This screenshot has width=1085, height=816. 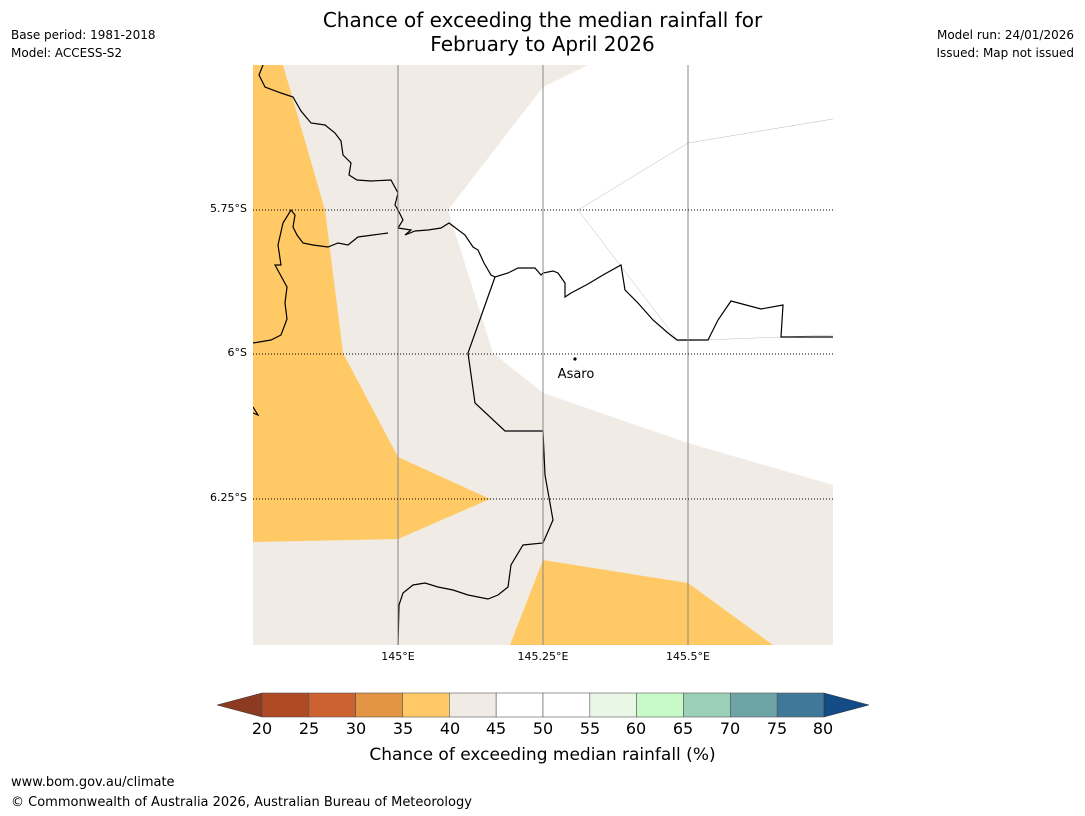 What do you see at coordinates (356, 728) in the screenshot?
I see `cb-tick: 30` at bounding box center [356, 728].